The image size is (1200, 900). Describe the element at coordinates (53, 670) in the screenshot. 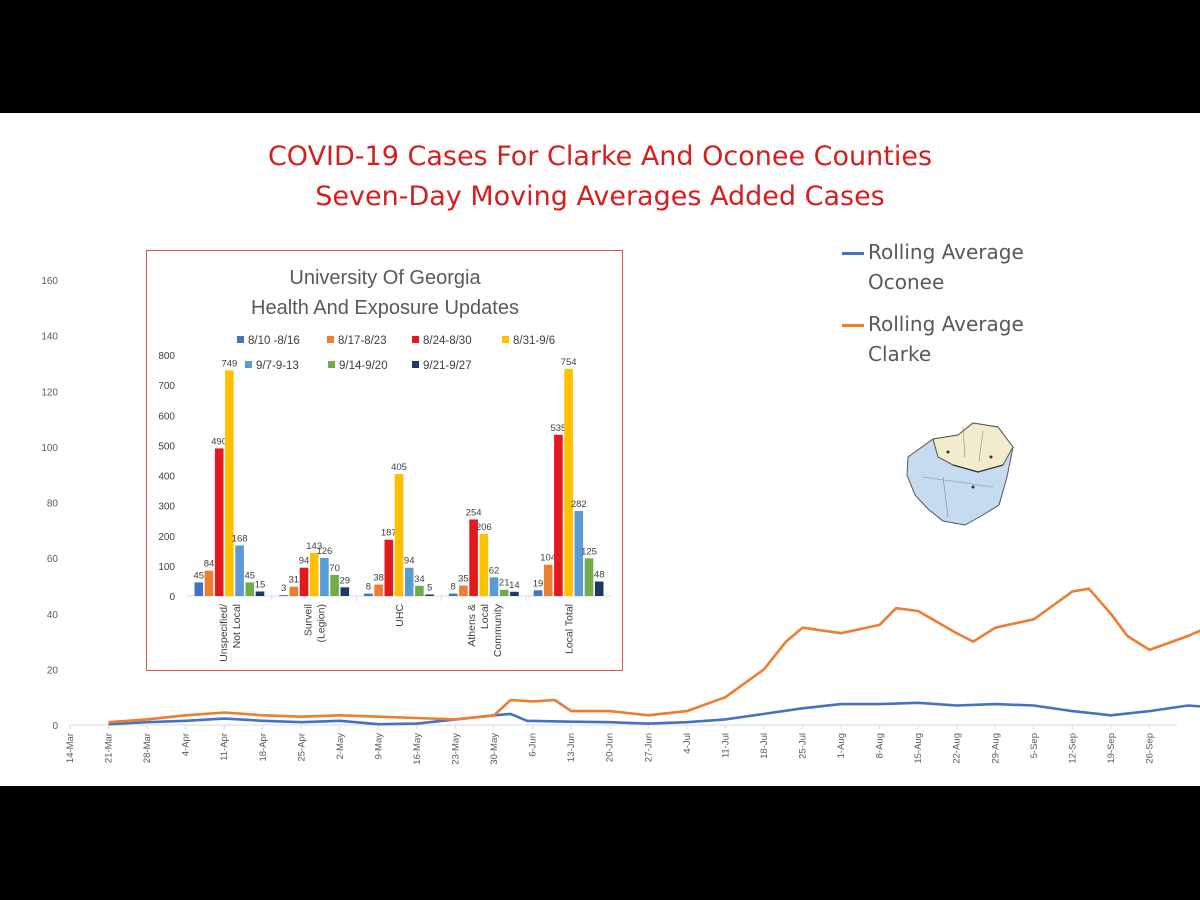

I see `y-tick-label-1: 20` at that location.